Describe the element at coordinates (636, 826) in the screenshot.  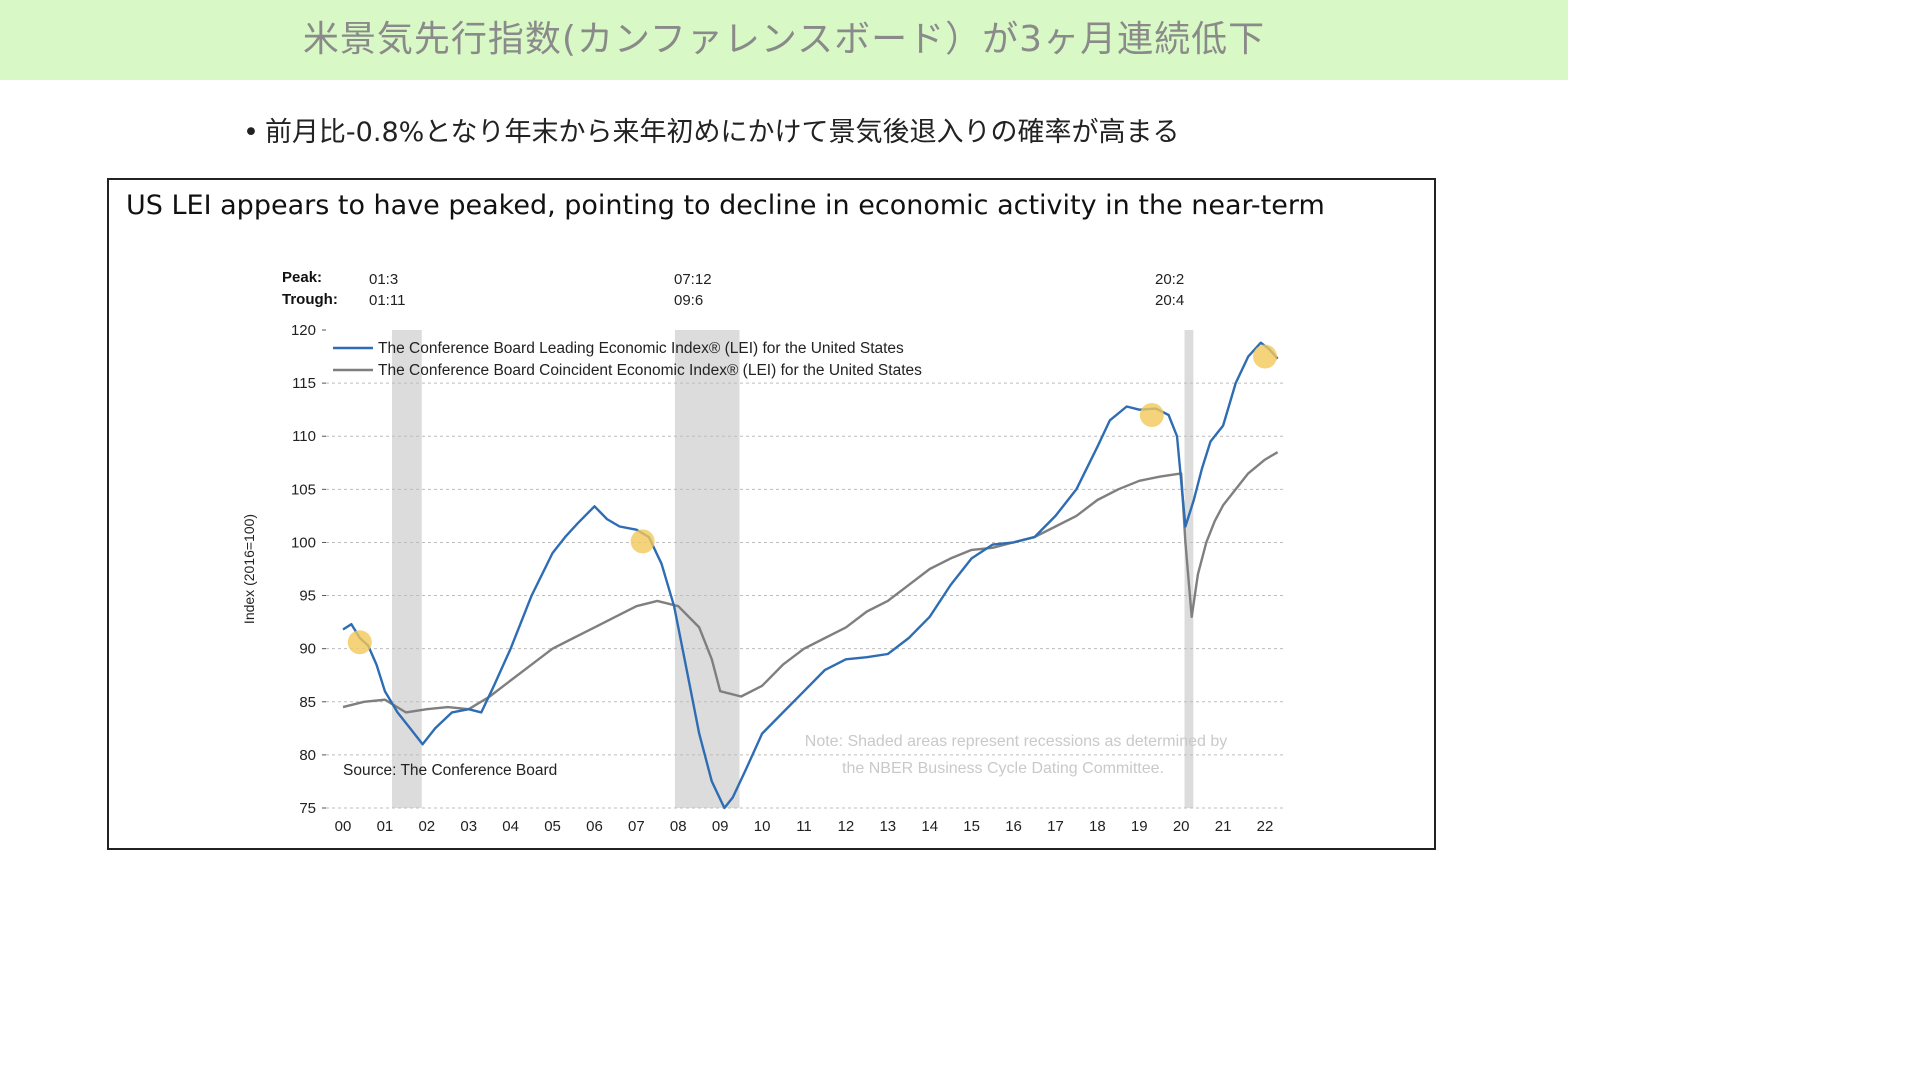
I see `x-tick-label: 07` at that location.